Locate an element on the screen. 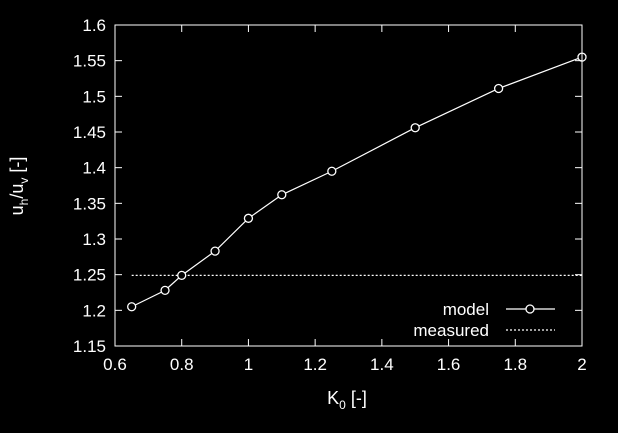 The image size is (618, 433). y-axis-label-subscript-h: h is located at coordinates (24, 202).